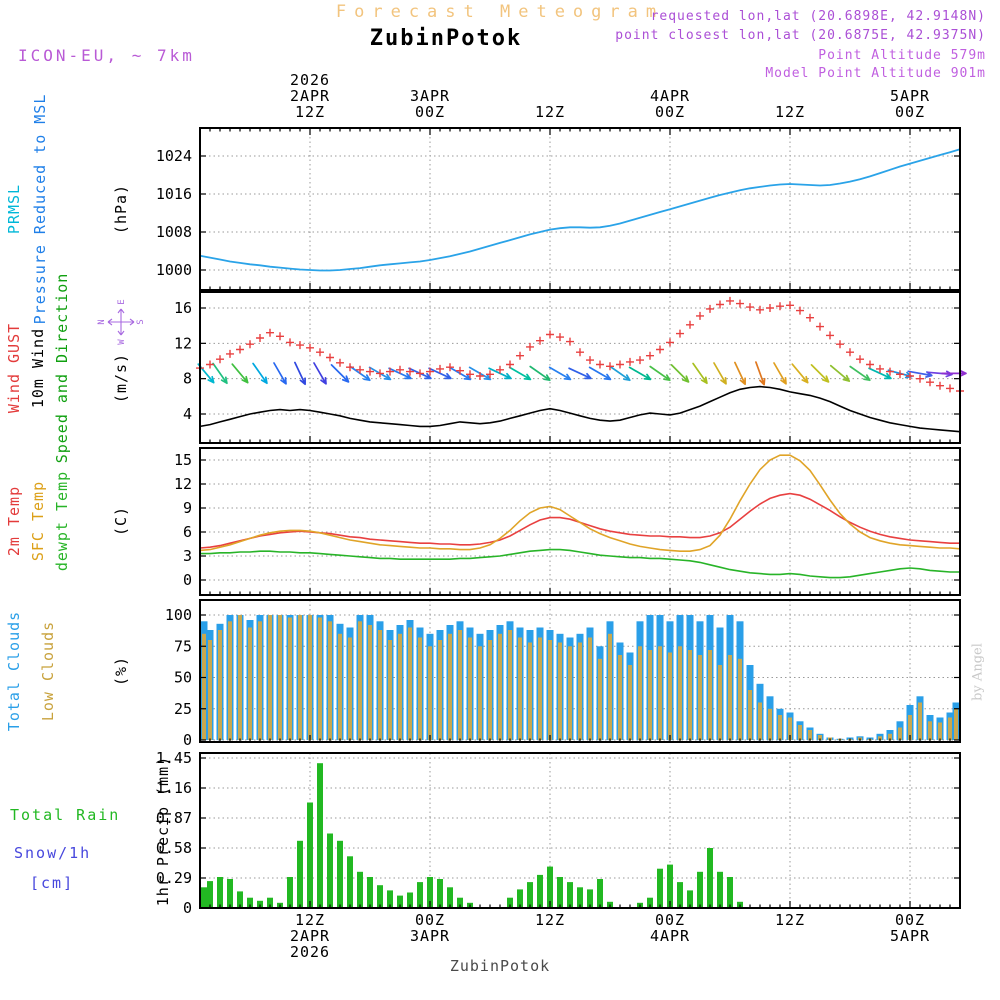 Image resolution: width=1000 pixels, height=1000 pixels. What do you see at coordinates (187, 532) in the screenshot?
I see `temperature-ytick: 6` at bounding box center [187, 532].